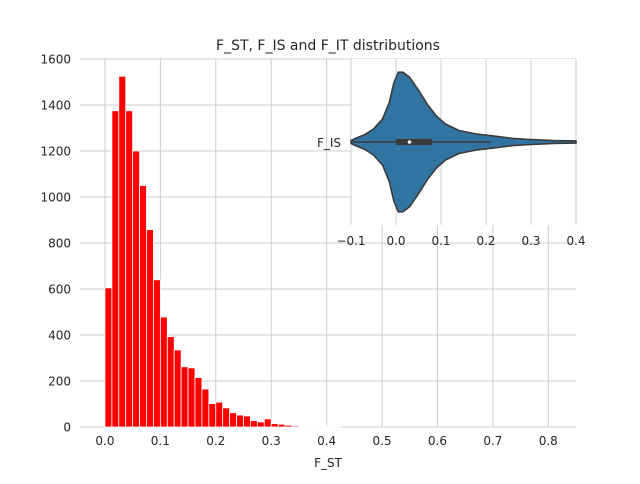 This screenshot has height=484, width=640. I want to click on histogram-x-tick-labels: 0.0 0.1 0.2 0.3 0.4 0.5 0.6 0.7 0.8, so click(326, 441).